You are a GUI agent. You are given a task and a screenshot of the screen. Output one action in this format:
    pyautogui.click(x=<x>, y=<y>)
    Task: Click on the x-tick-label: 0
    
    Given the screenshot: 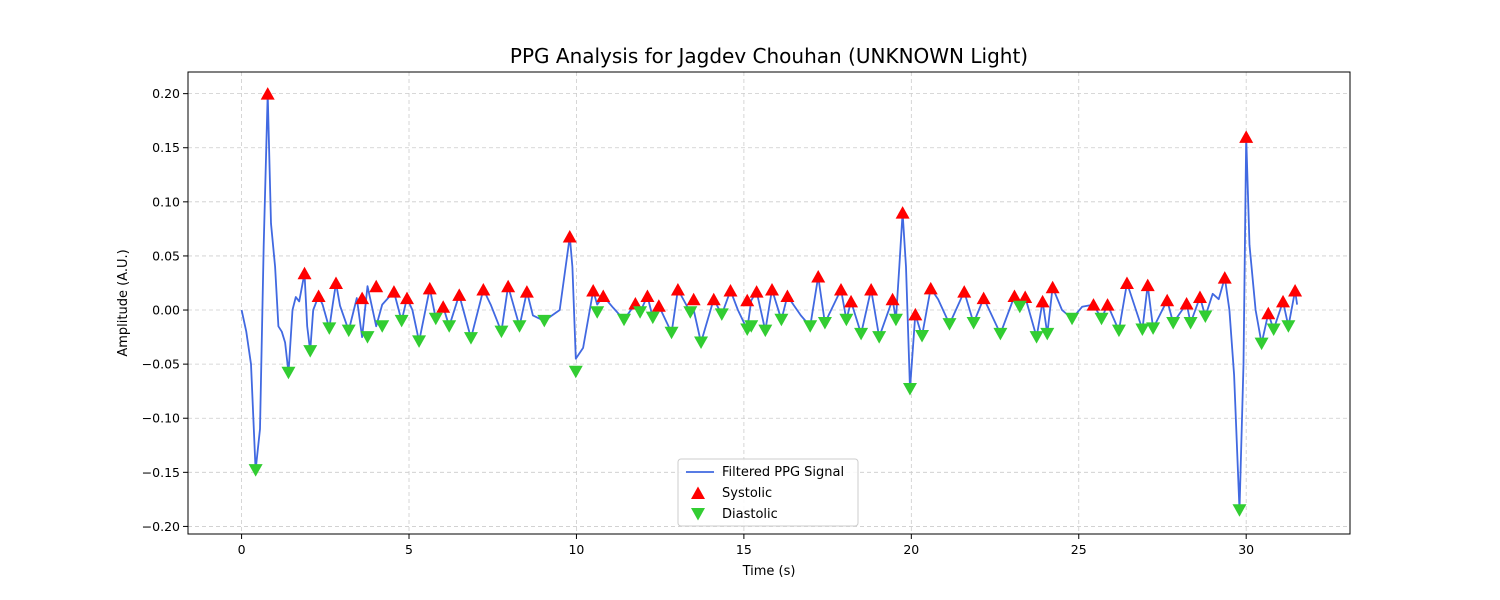 What is the action you would take?
    pyautogui.click(x=242, y=549)
    